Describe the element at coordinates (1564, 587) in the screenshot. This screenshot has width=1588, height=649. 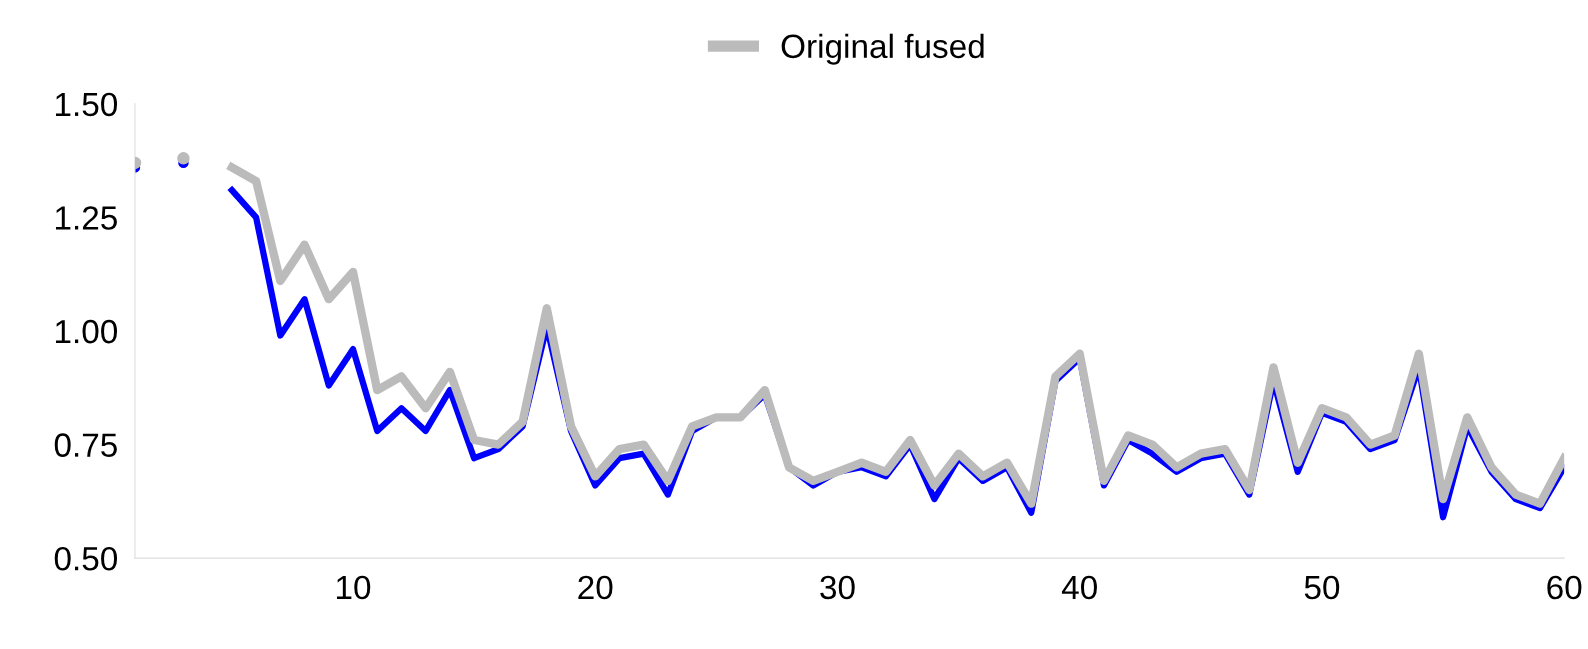
I see `x-tick-label: 60` at that location.